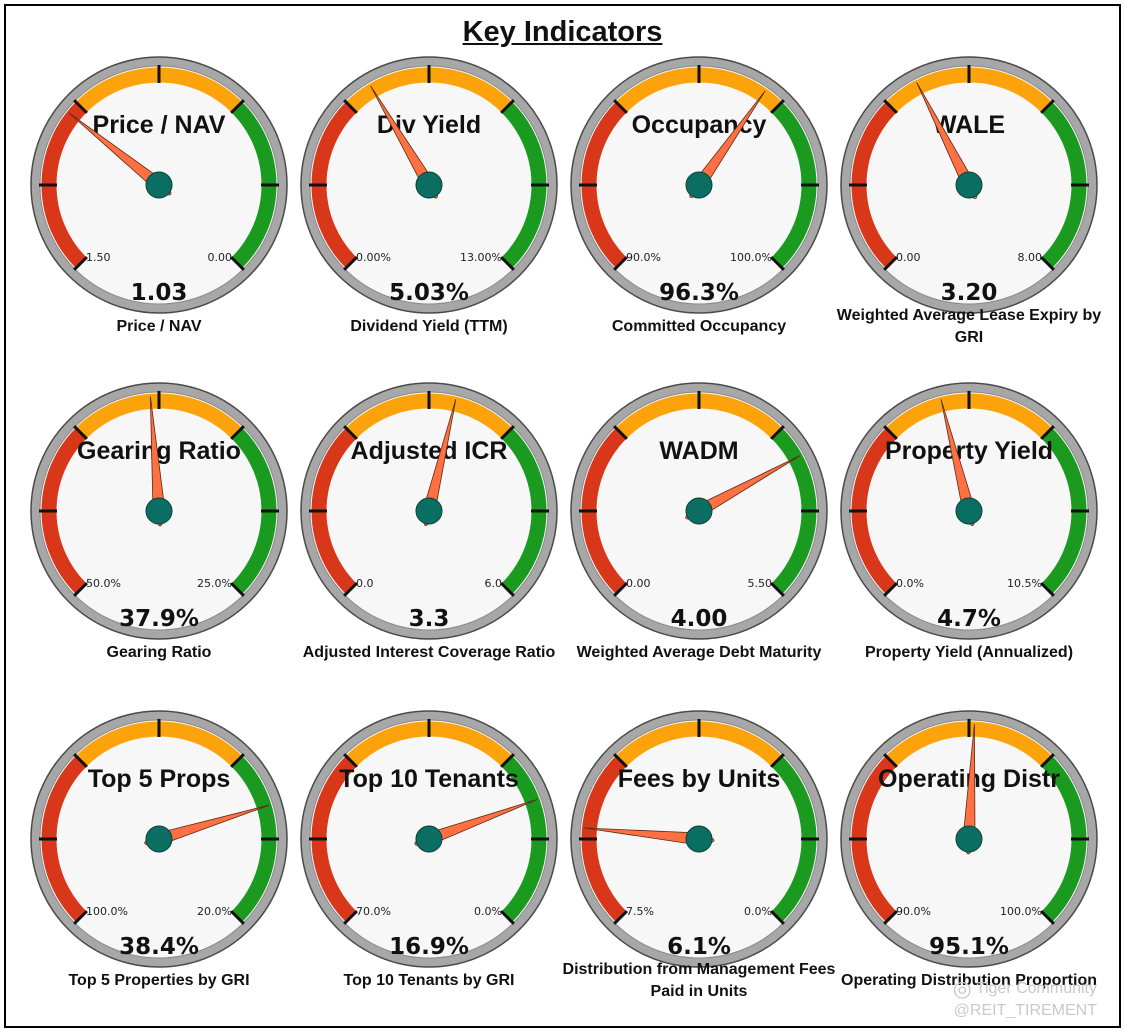  What do you see at coordinates (481, 257) in the screenshot?
I see `gauge-max-label: 13.00%` at bounding box center [481, 257].